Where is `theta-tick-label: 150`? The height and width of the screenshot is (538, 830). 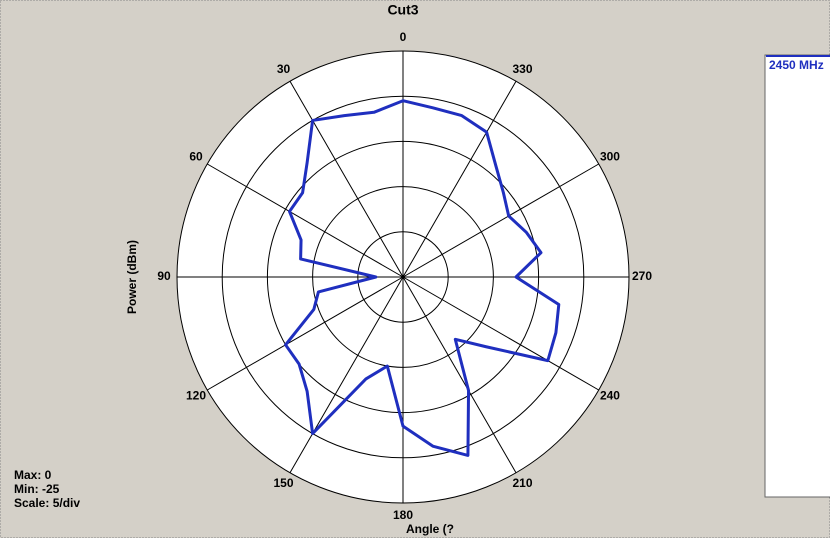 theta-tick-label: 150 is located at coordinates (283, 483).